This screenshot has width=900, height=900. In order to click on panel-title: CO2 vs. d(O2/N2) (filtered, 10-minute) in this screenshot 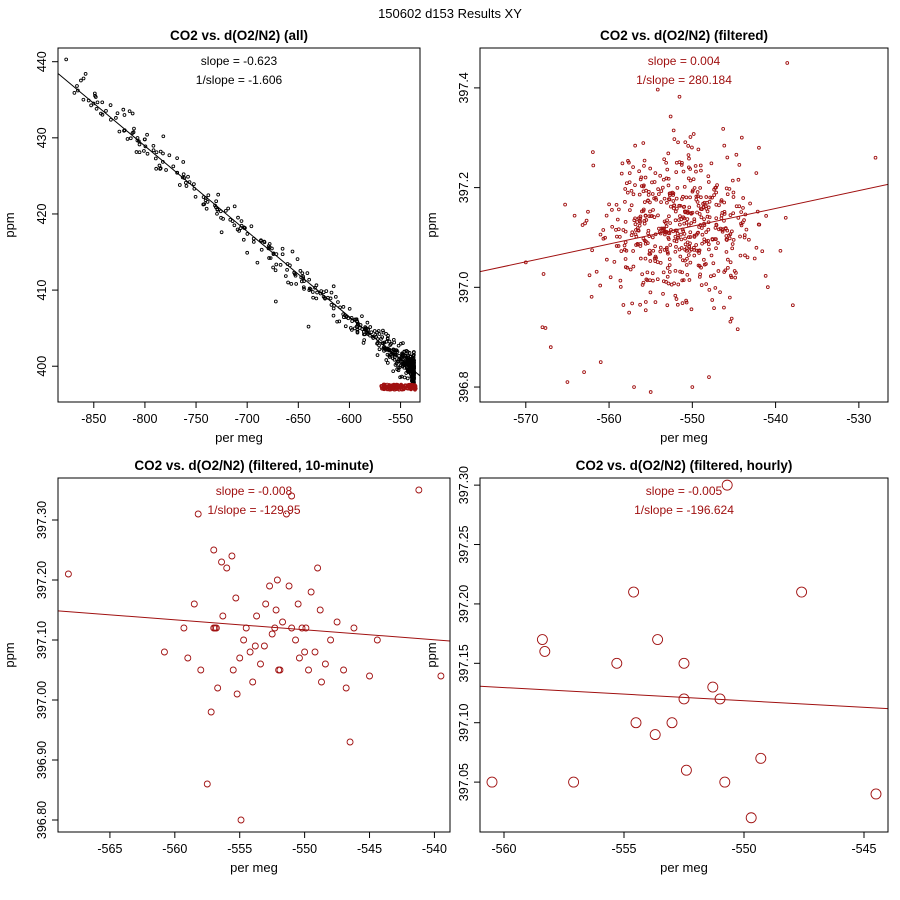, I will do `click(253, 465)`.